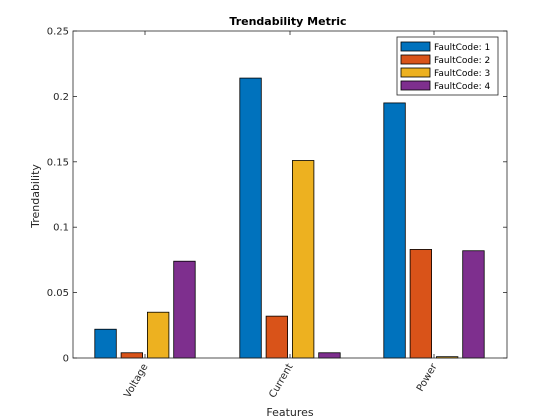 This screenshot has width=560, height=420. I want to click on y-tick-label: 0.15, so click(58, 162).